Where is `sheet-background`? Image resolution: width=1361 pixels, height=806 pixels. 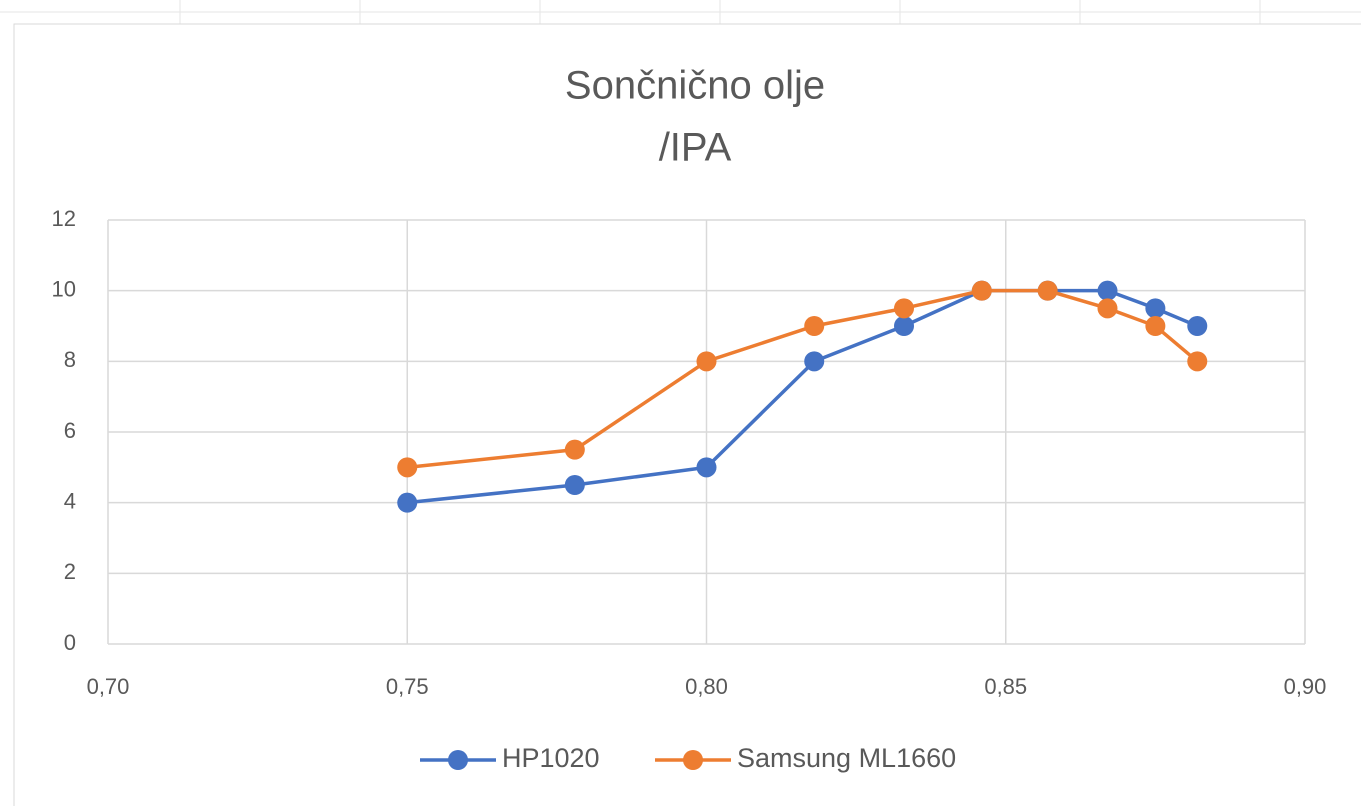
sheet-background is located at coordinates (680, 12).